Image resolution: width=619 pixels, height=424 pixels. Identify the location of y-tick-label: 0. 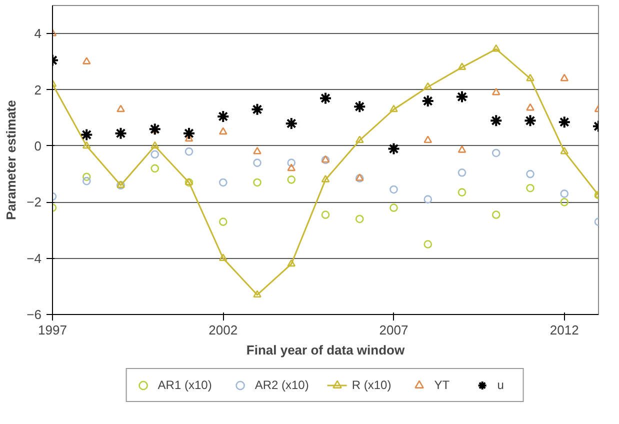
(38, 146).